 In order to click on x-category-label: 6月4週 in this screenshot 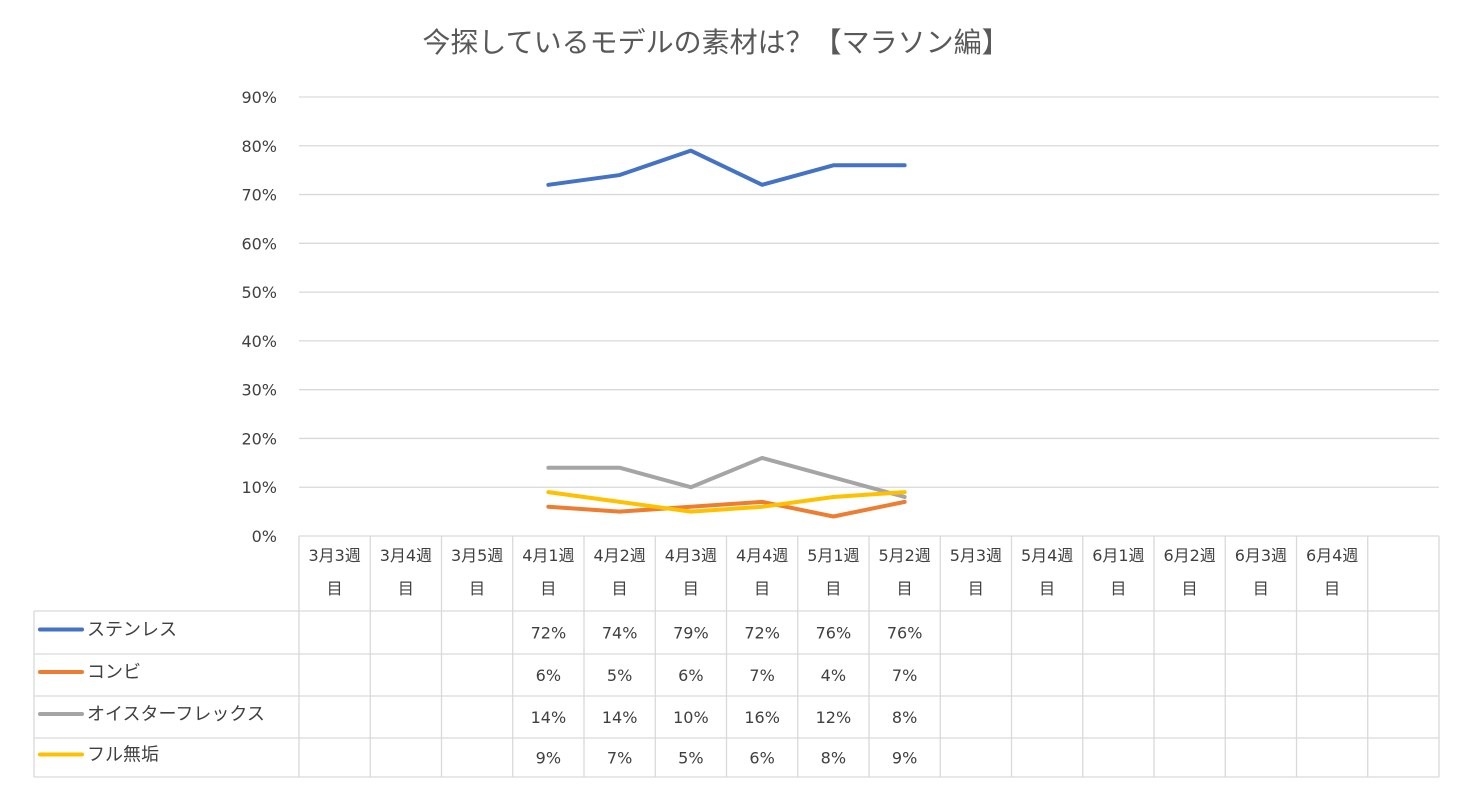, I will do `click(1332, 555)`.